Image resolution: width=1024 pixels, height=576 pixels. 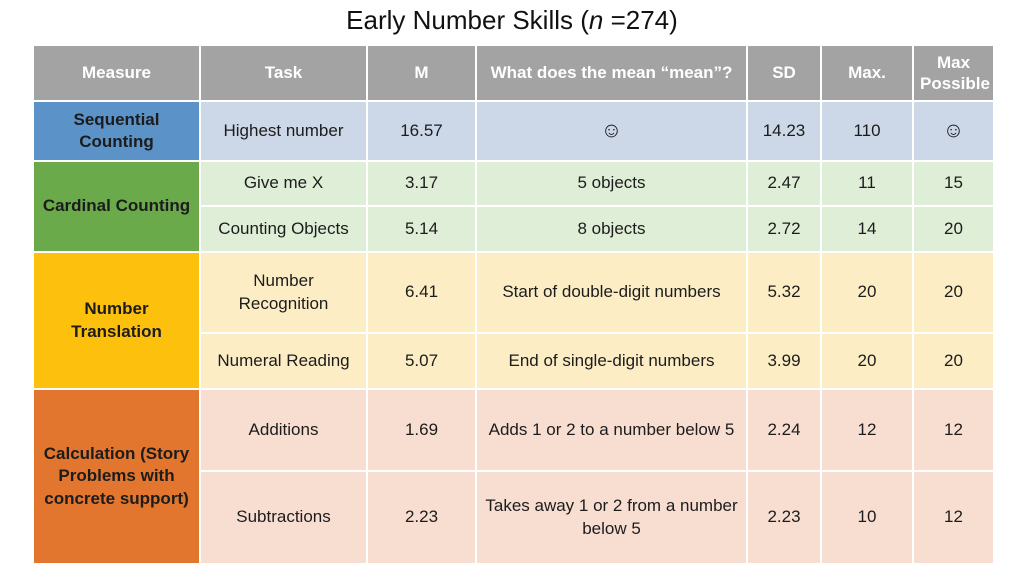 I want to click on sd-cell: 3.99, so click(x=784, y=361).